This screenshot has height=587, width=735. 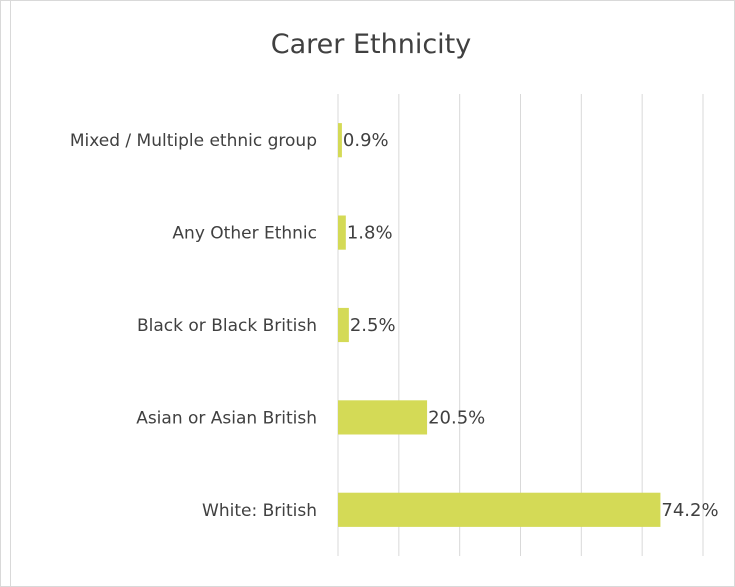 What do you see at coordinates (456, 417) in the screenshot?
I see `data-label: 20.5%` at bounding box center [456, 417].